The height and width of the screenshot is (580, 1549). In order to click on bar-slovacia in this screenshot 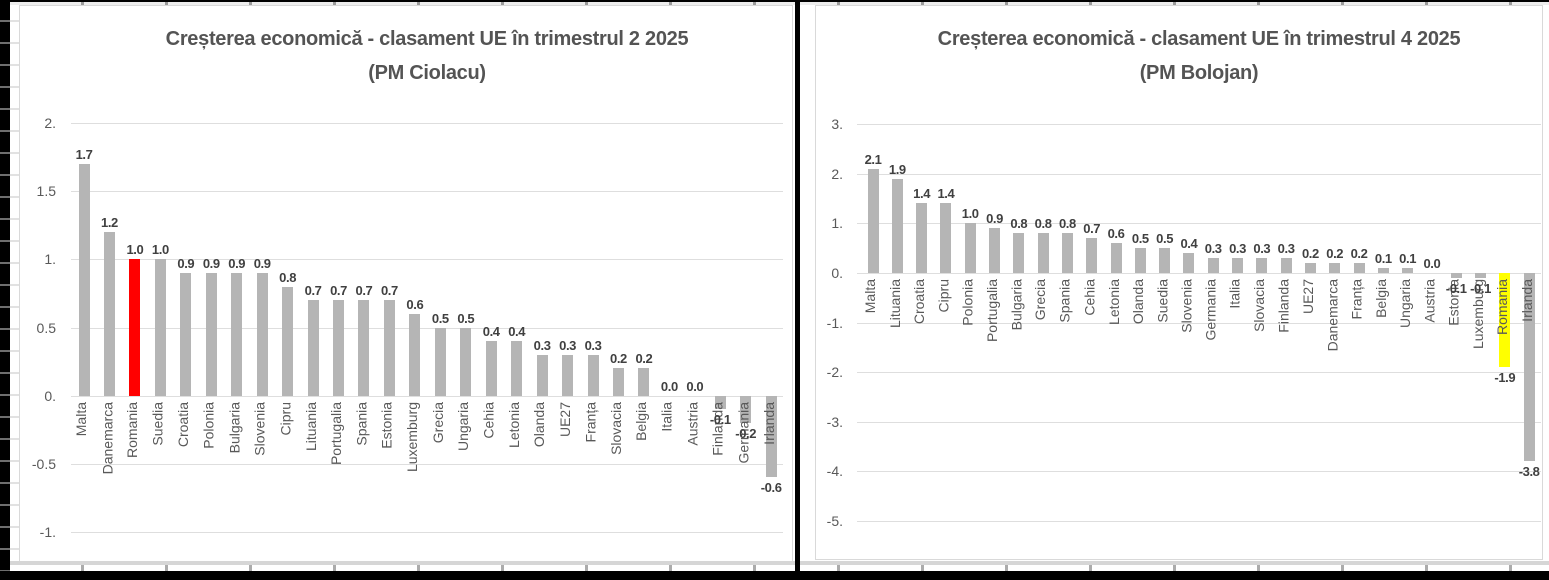, I will do `click(1262, 265)`.